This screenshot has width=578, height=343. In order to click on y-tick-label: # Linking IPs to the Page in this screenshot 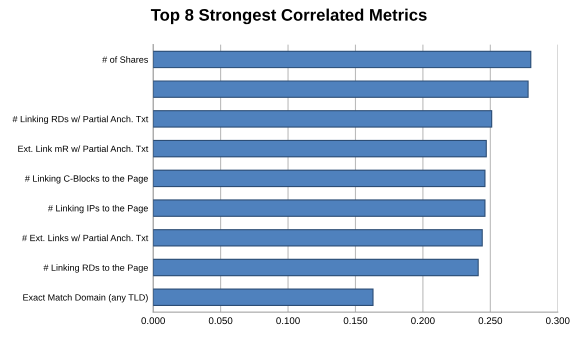, I will do `click(98, 209)`.